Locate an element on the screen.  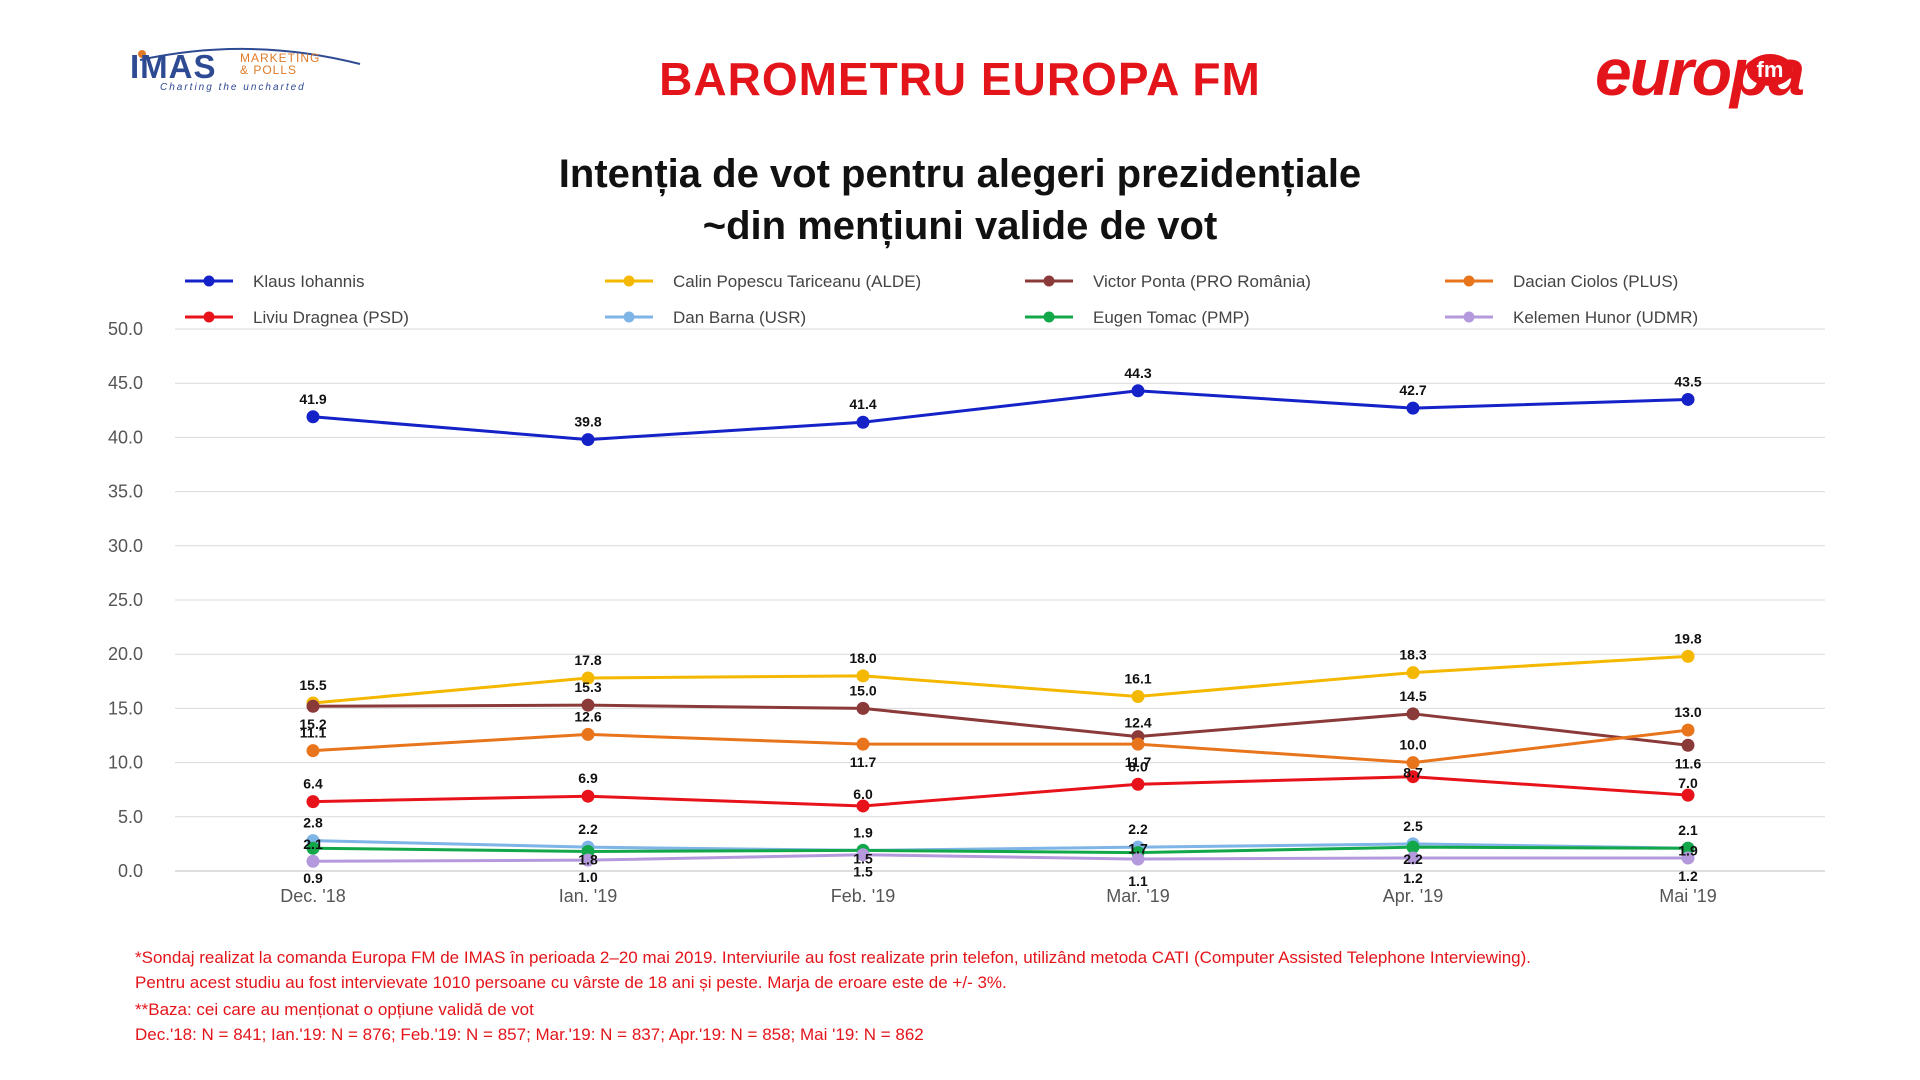
europa-logo-badge: fm is located at coordinates (1770, 70).